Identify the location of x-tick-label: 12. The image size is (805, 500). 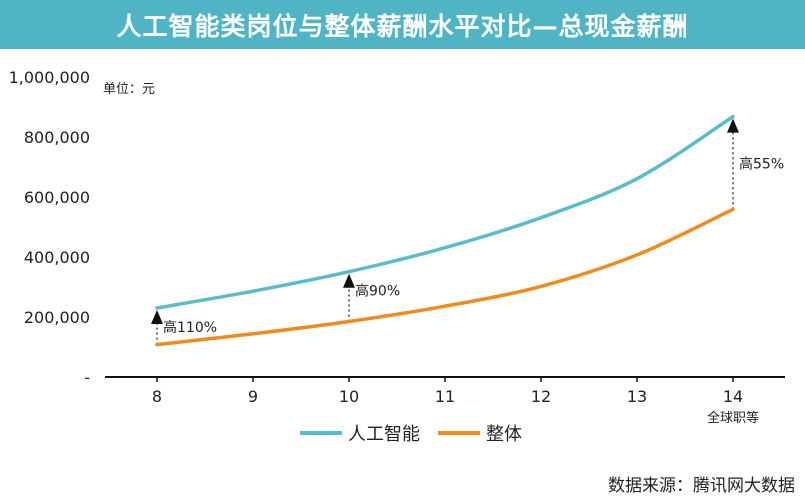
(541, 396).